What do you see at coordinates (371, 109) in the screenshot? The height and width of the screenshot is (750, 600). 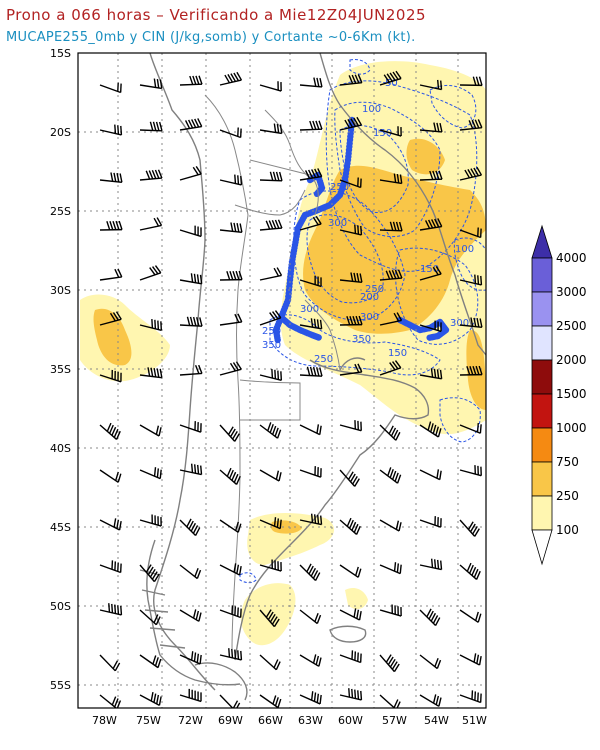 I see `contour-label: 100` at bounding box center [371, 109].